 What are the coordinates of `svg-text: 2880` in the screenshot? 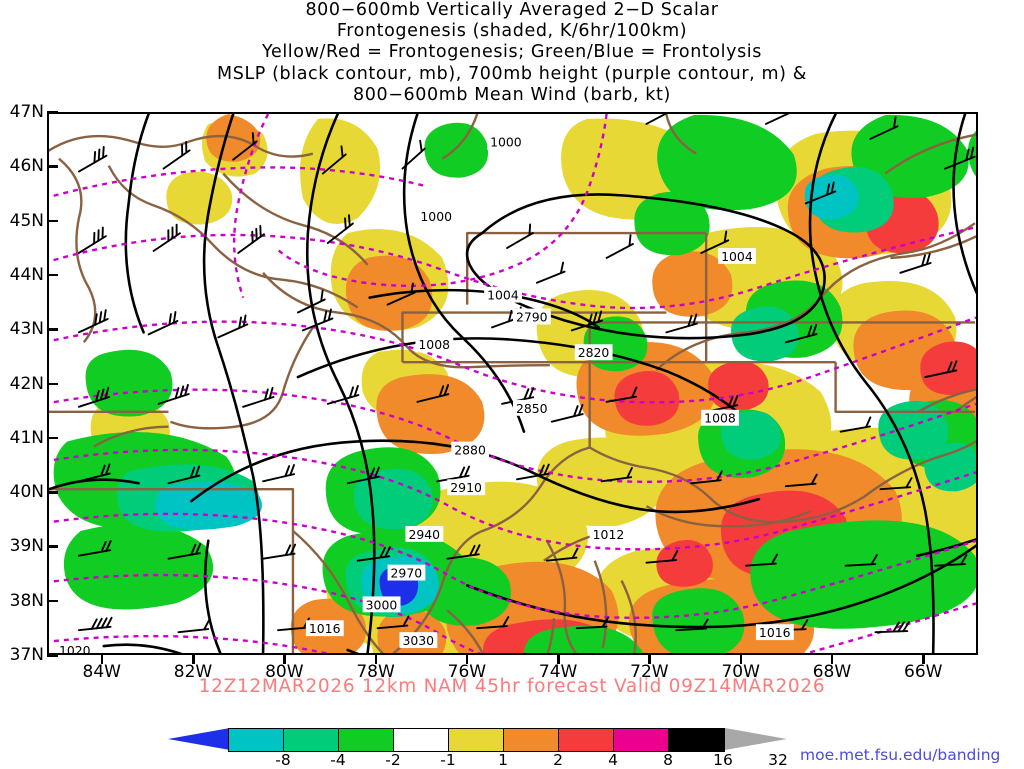 It's located at (470, 449).